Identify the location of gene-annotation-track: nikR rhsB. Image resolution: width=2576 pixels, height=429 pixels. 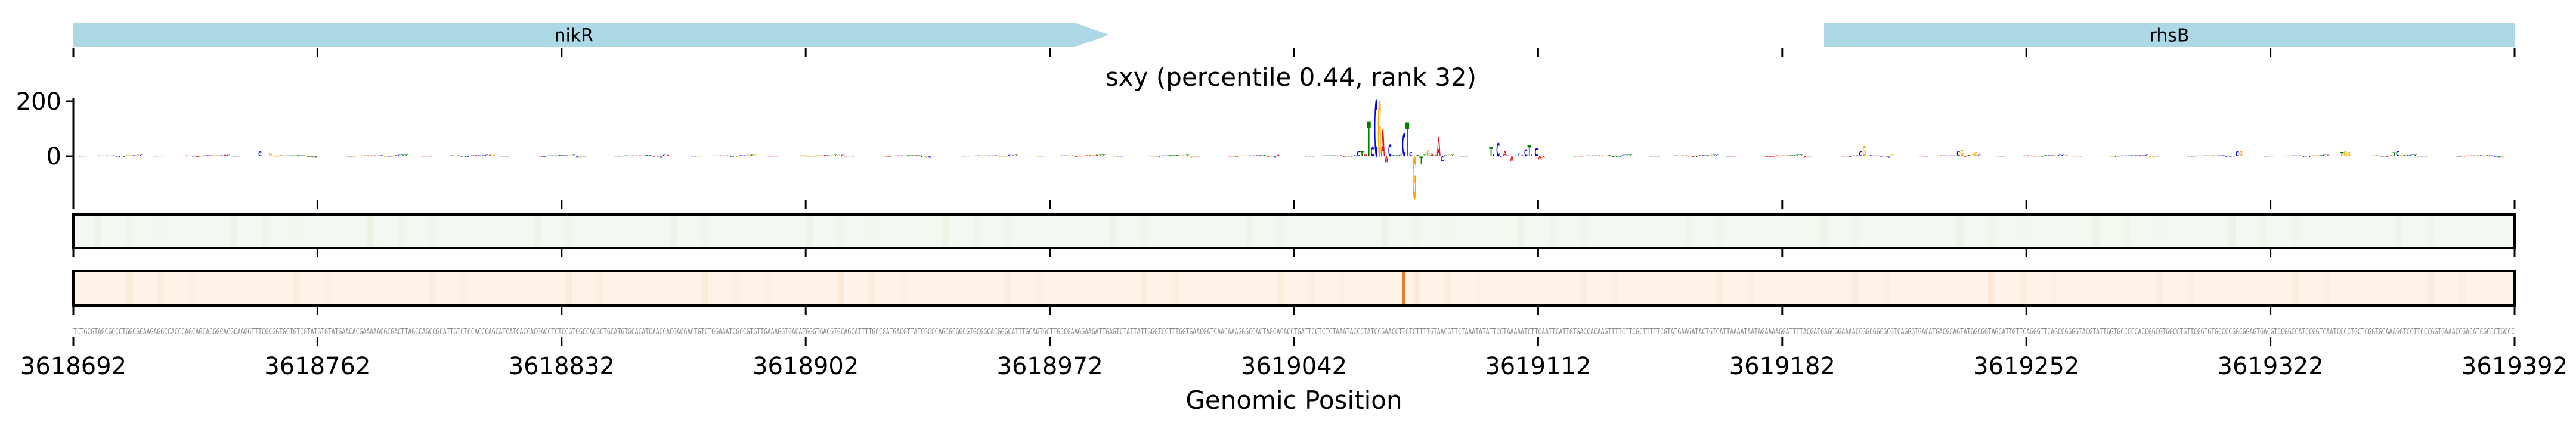
(1294, 35).